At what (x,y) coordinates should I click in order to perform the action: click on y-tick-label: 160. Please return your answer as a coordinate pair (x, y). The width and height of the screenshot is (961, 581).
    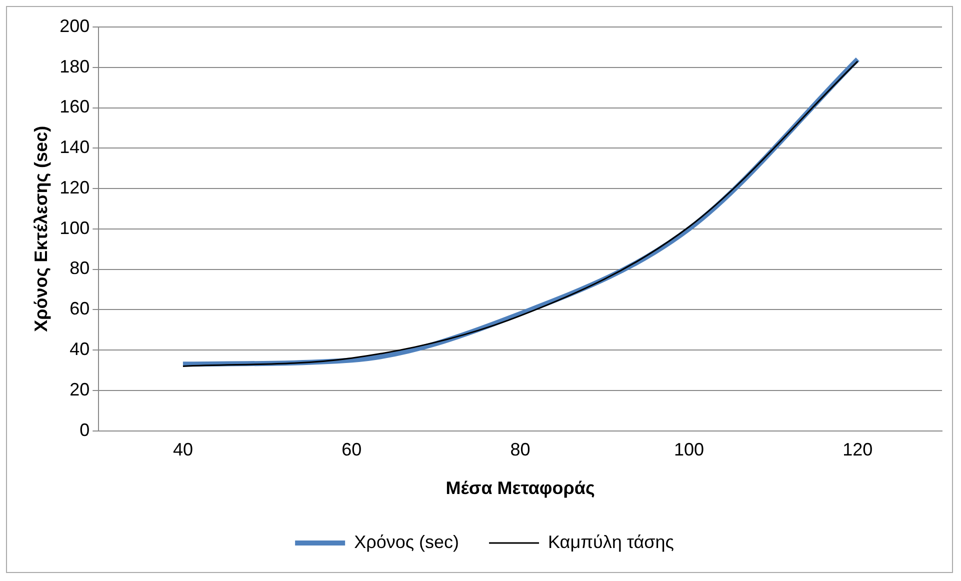
    Looking at the image, I should click on (75, 106).